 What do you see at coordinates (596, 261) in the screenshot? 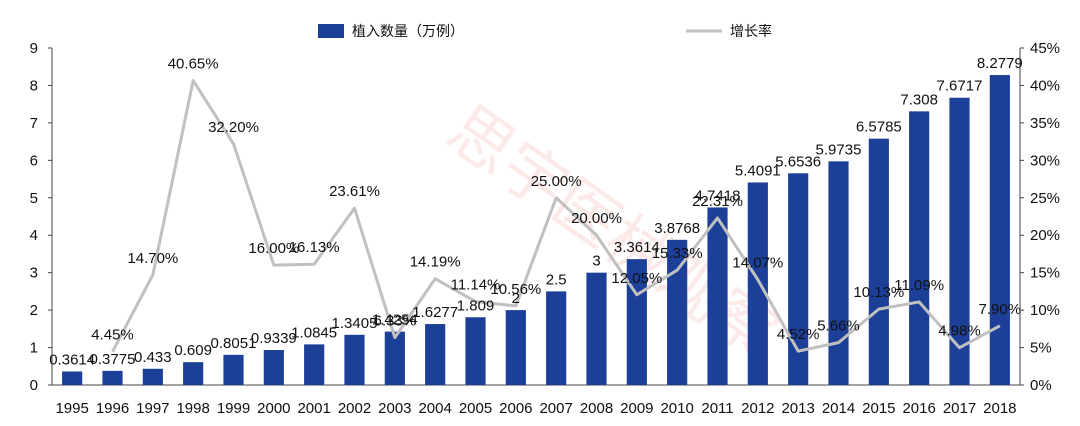
I see `bar-data-label: 3` at bounding box center [596, 261].